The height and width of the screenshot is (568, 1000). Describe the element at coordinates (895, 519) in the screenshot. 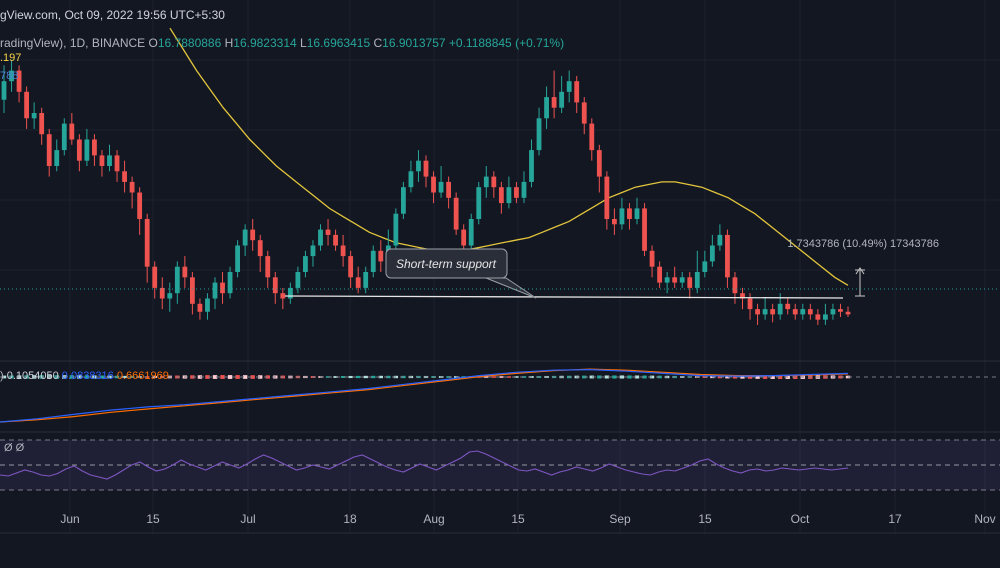

I see `x-axis-label: 17` at that location.